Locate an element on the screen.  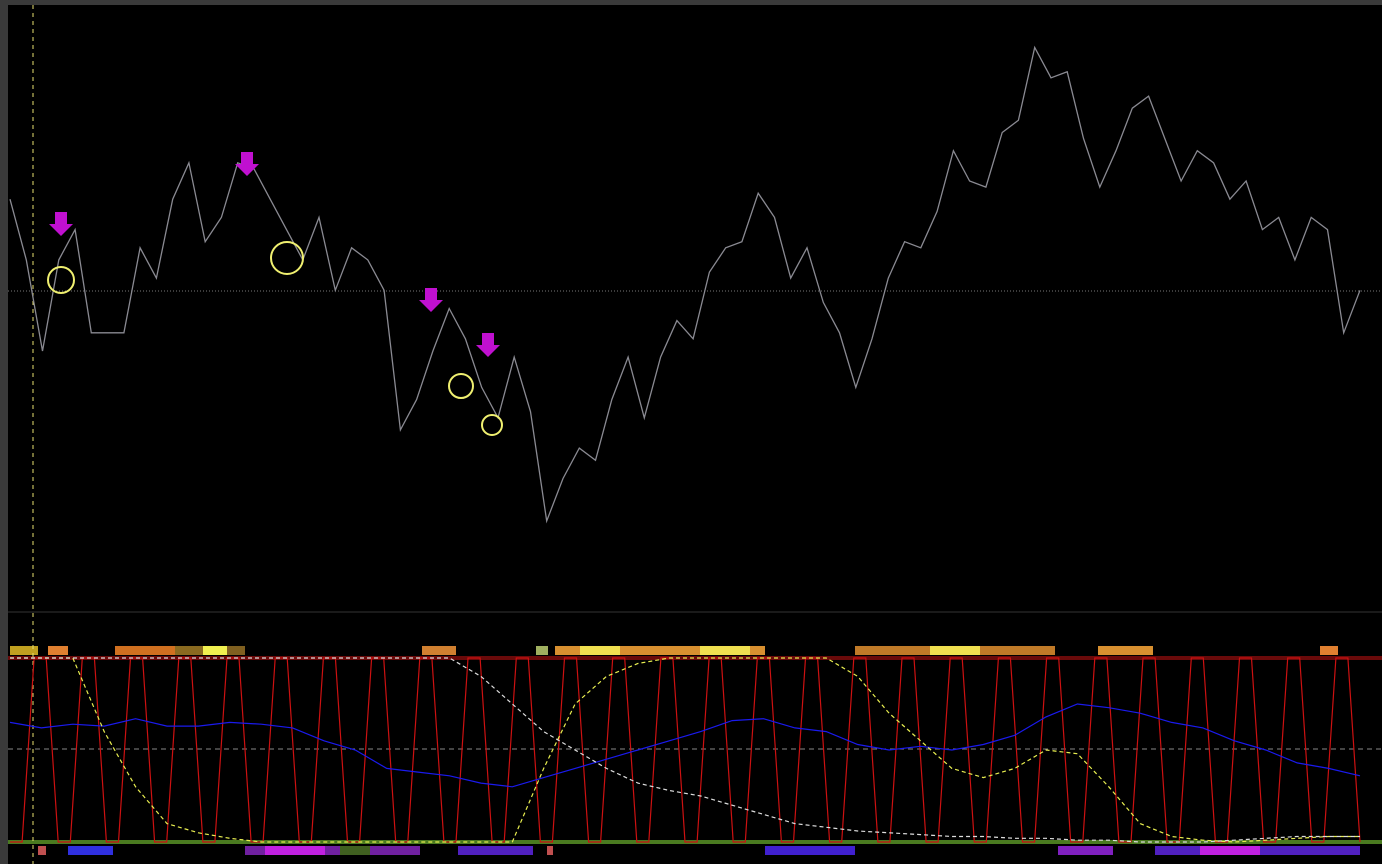
indicator-line is located at coordinates (685, 745).